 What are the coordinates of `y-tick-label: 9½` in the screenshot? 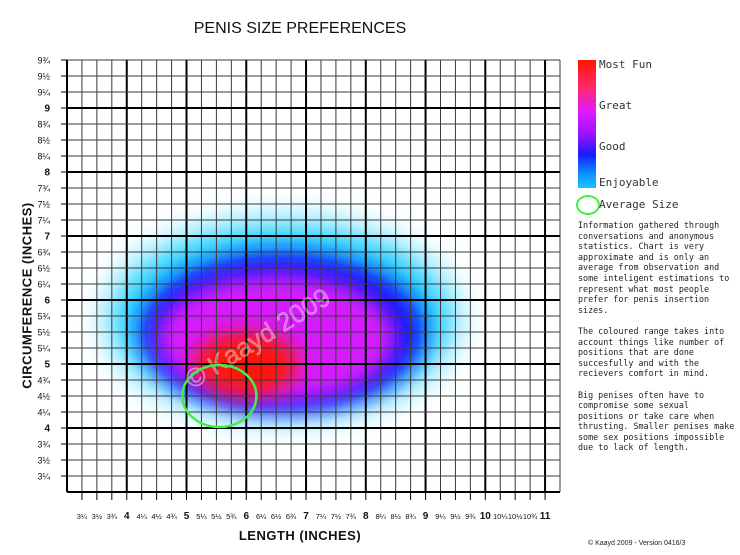 It's located at (43, 77).